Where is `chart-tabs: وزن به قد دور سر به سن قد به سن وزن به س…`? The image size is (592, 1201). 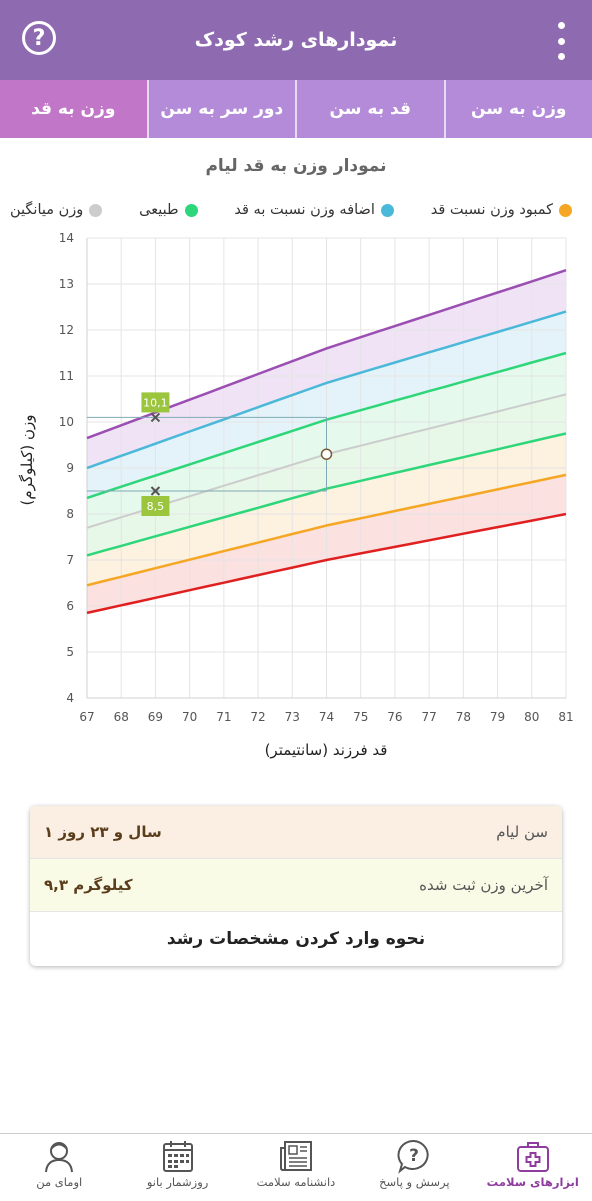
chart-tabs: وزن به قد دور سر به سن قد به سن وزن به س… is located at coordinates (296, 109).